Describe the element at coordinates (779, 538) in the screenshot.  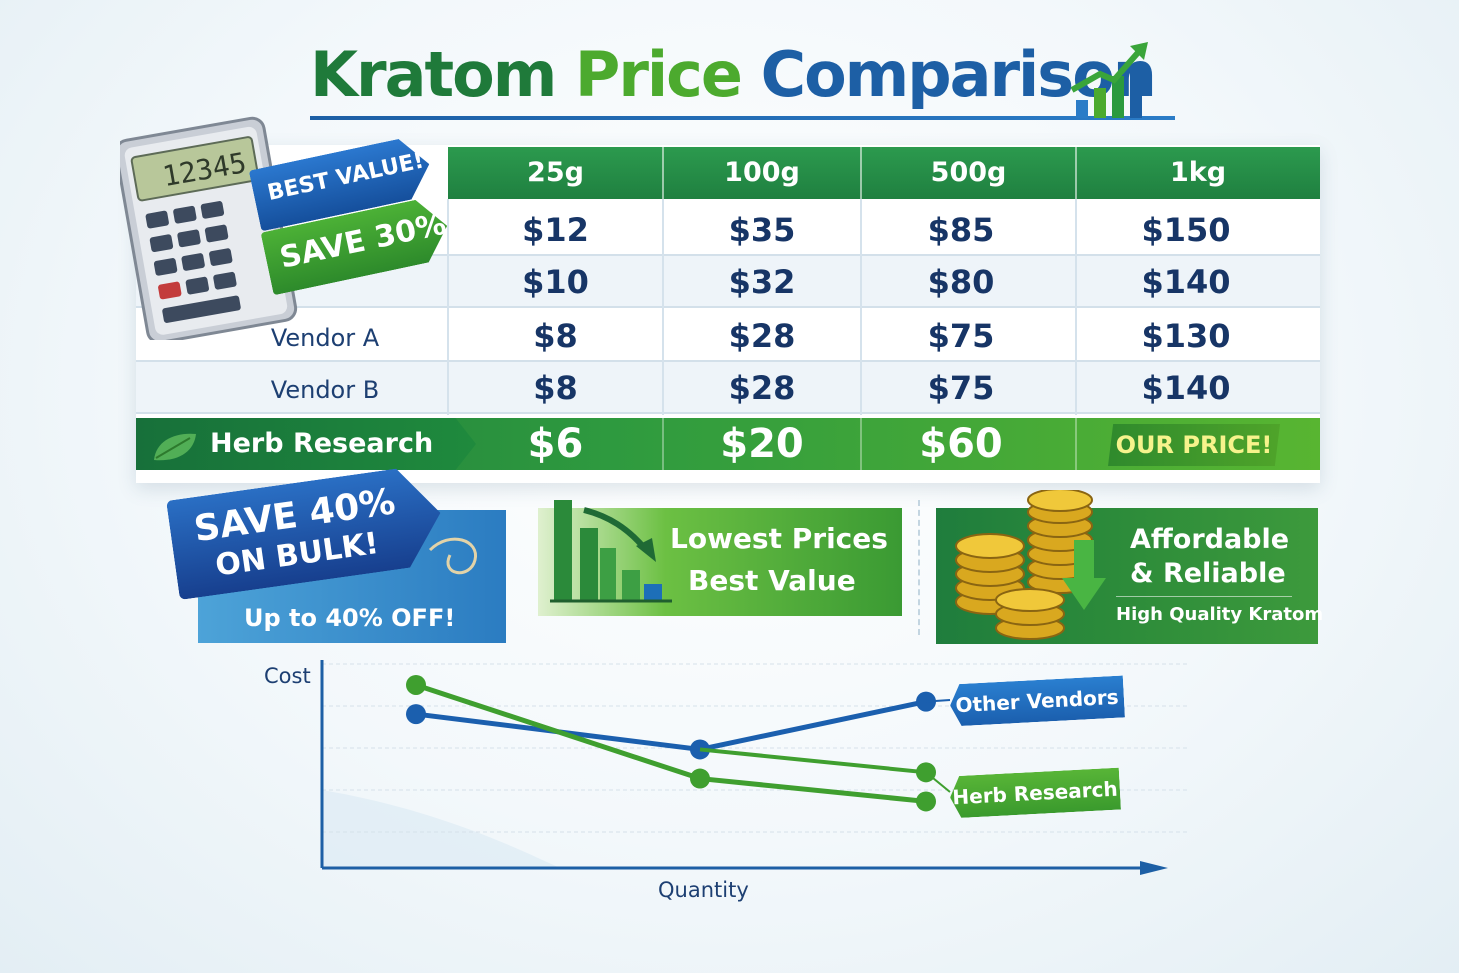
I see `lowest-prices-text: Lowest Prices` at that location.